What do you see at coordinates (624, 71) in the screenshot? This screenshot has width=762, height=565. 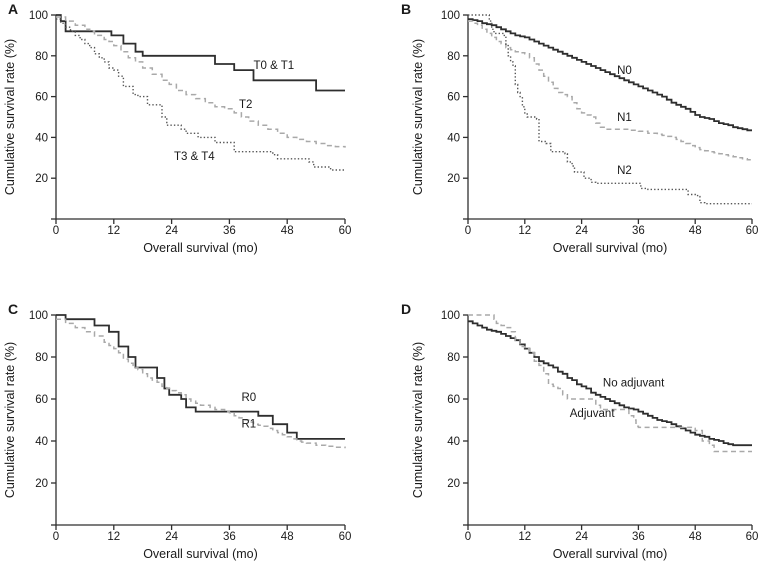 I see `series-label: N0` at bounding box center [624, 71].